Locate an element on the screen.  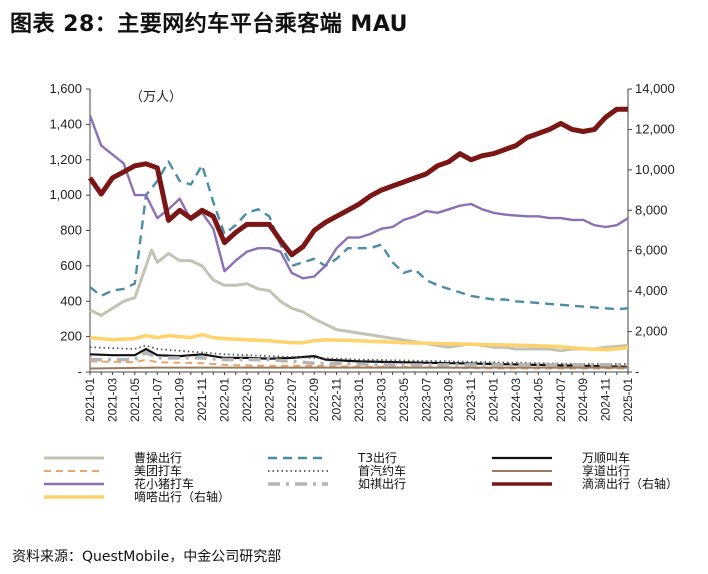
x-tick-label: 2024-05 is located at coordinates (538, 400).